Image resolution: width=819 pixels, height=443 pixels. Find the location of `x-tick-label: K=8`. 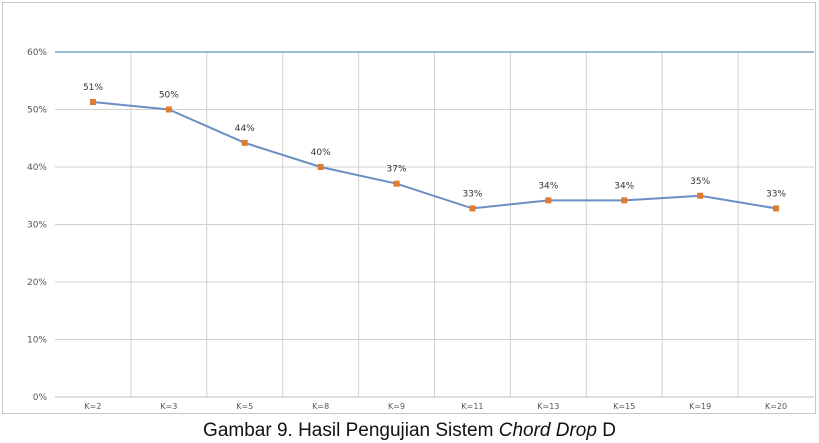

x-tick-label: K=8 is located at coordinates (320, 406).